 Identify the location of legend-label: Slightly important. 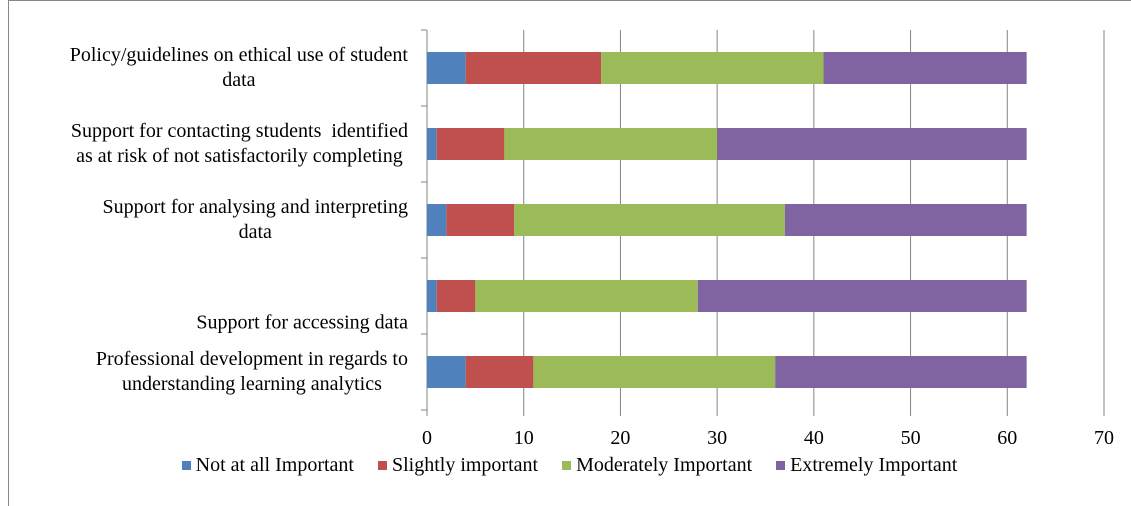
(465, 465).